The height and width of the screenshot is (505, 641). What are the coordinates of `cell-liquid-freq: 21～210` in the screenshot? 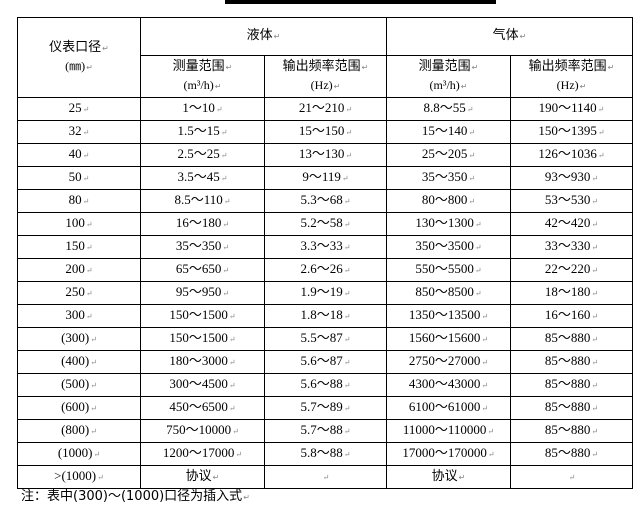 It's located at (325, 109).